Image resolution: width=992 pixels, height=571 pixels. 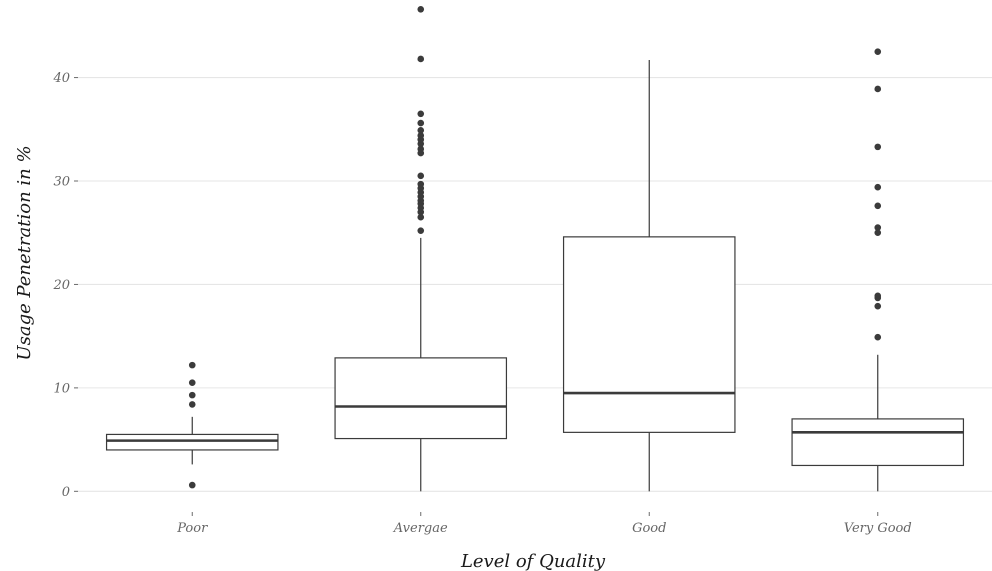 I want to click on x-tick-label-poor: Poor, so click(x=192, y=528).